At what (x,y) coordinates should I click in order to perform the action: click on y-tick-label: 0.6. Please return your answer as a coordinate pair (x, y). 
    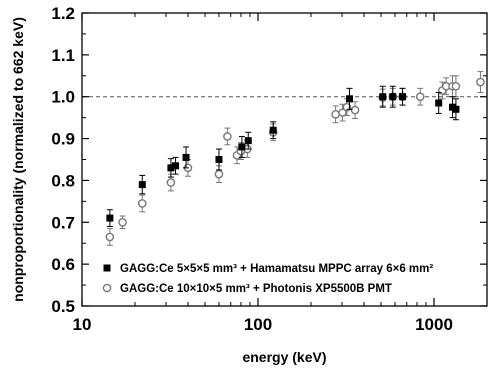
    Looking at the image, I should click on (63, 264).